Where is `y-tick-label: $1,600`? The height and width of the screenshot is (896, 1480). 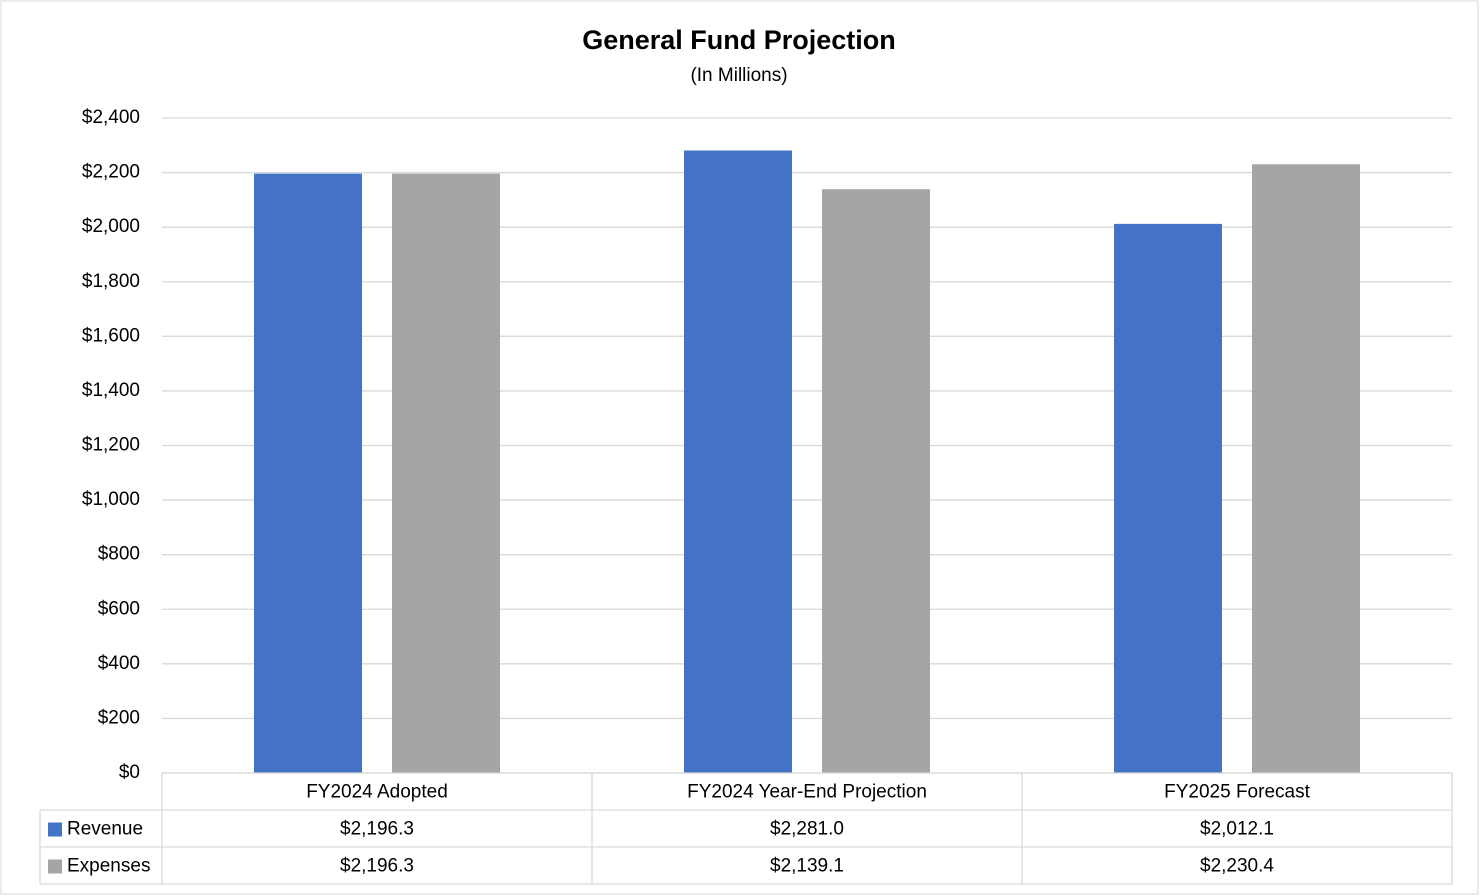
y-tick-label: $1,600 is located at coordinates (111, 335).